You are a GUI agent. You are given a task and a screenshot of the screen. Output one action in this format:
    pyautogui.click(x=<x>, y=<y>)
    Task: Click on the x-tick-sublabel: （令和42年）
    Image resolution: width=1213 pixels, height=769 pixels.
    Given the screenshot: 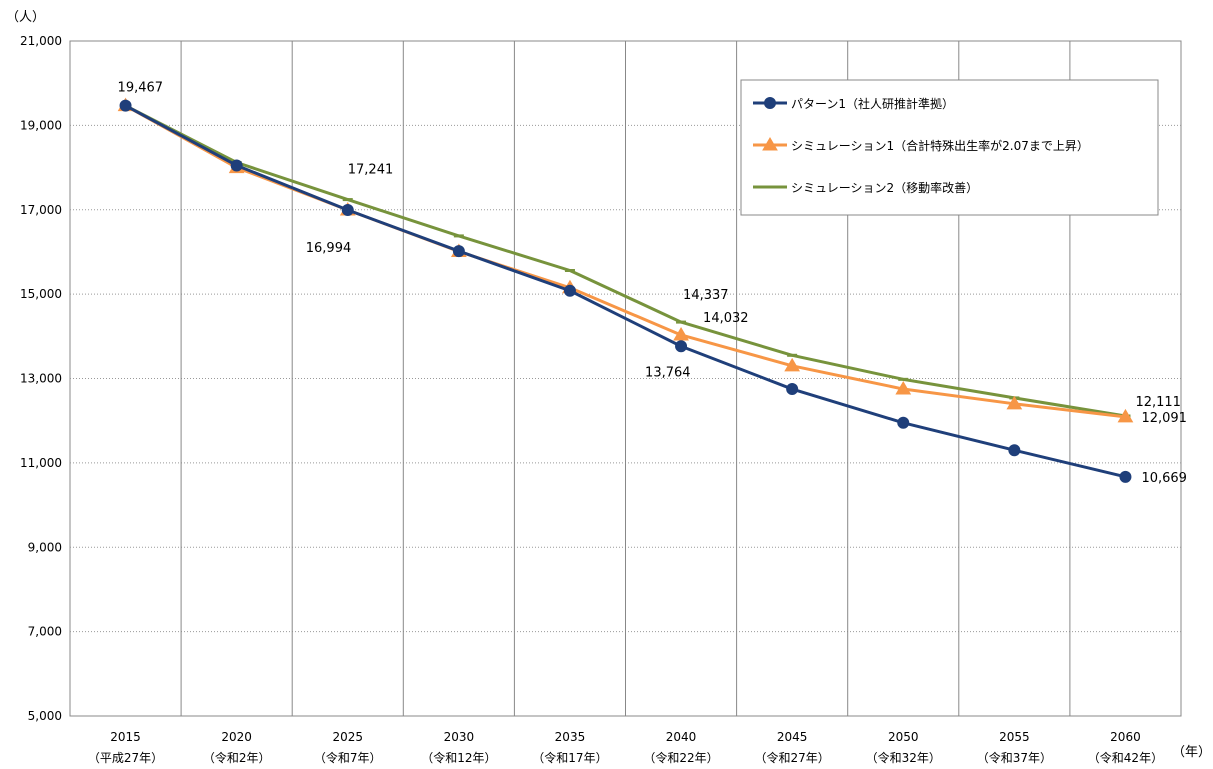 What is the action you would take?
    pyautogui.click(x=1125, y=757)
    